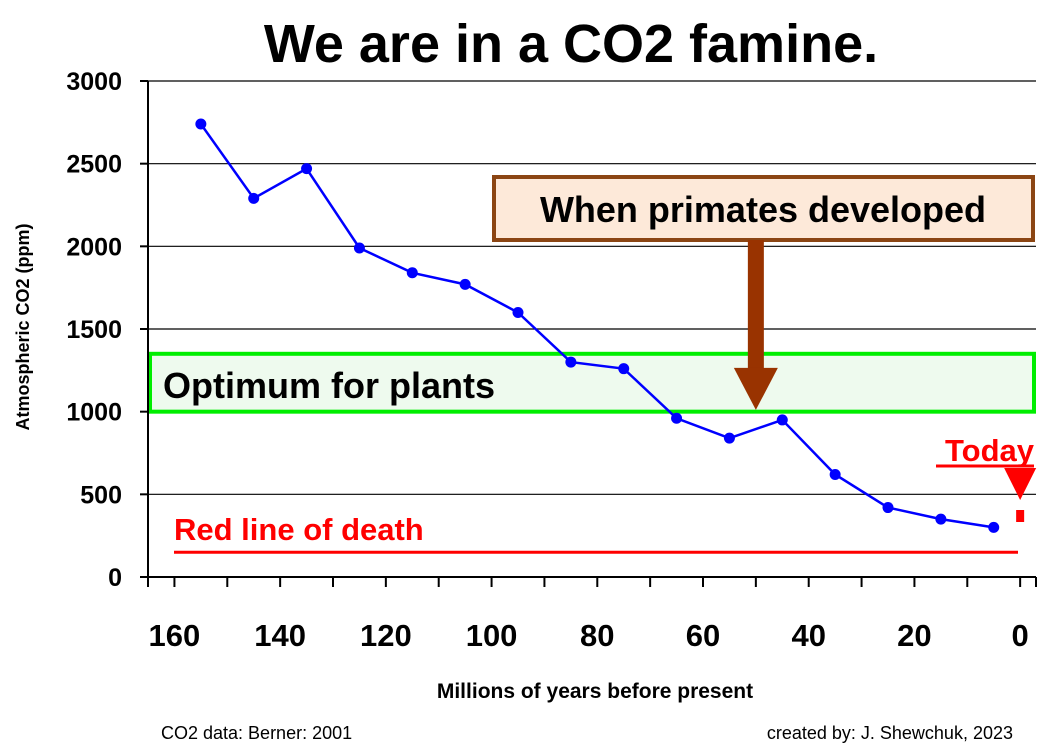  I want to click on y-tick-label: 2000, so click(94, 247).